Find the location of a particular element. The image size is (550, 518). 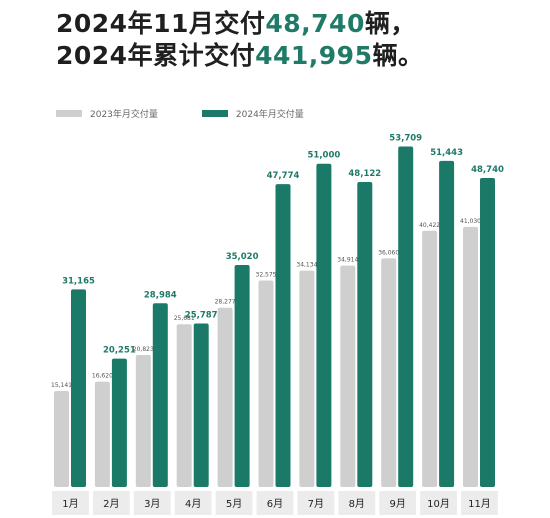

bar-label-2024: 35,020 is located at coordinates (242, 257).